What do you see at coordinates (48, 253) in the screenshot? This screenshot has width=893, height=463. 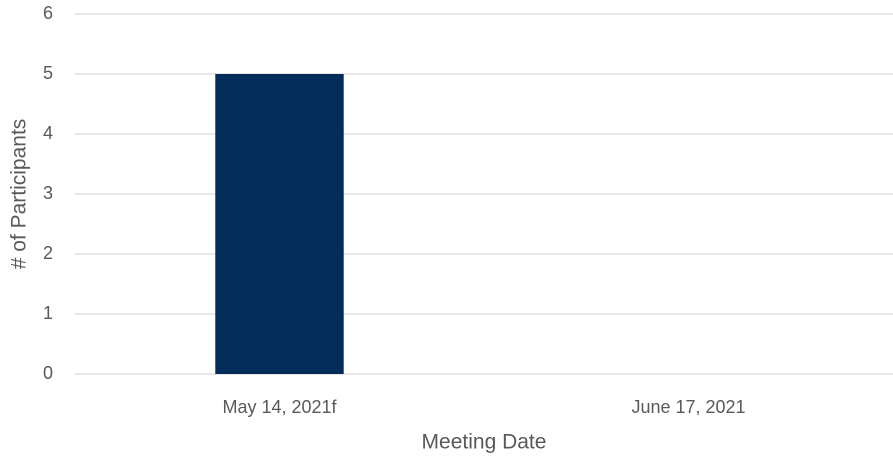 I see `y-tick-label: 2` at bounding box center [48, 253].